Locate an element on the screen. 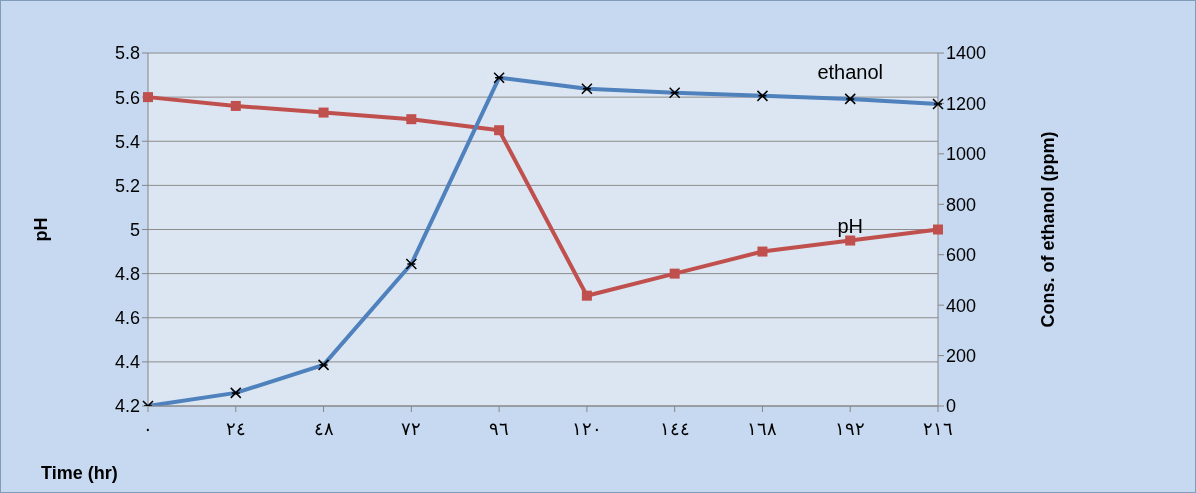  y-tick-label: 4.8 is located at coordinates (127, 274).